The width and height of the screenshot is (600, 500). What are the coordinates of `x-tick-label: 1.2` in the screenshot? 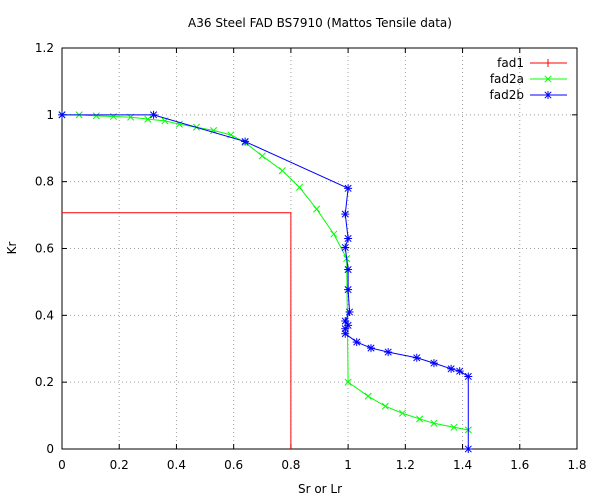 It's located at (405, 465).